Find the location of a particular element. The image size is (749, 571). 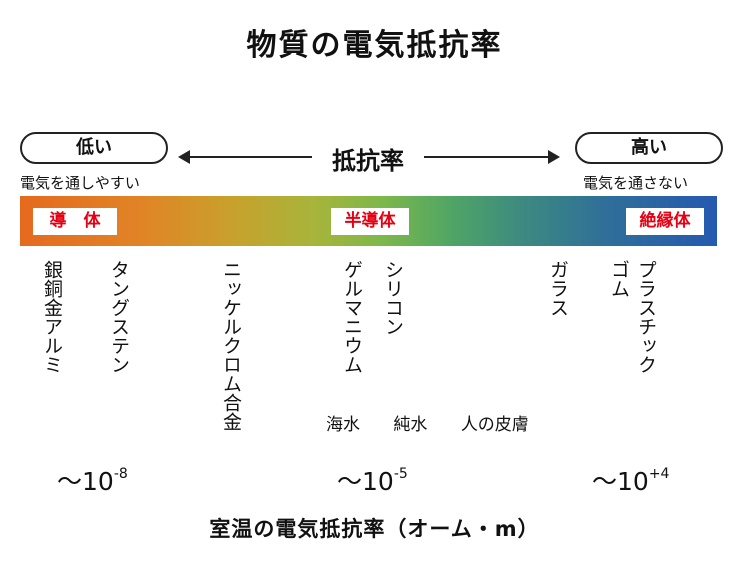

material-plastic: プラスチック is located at coordinates (646, 317).